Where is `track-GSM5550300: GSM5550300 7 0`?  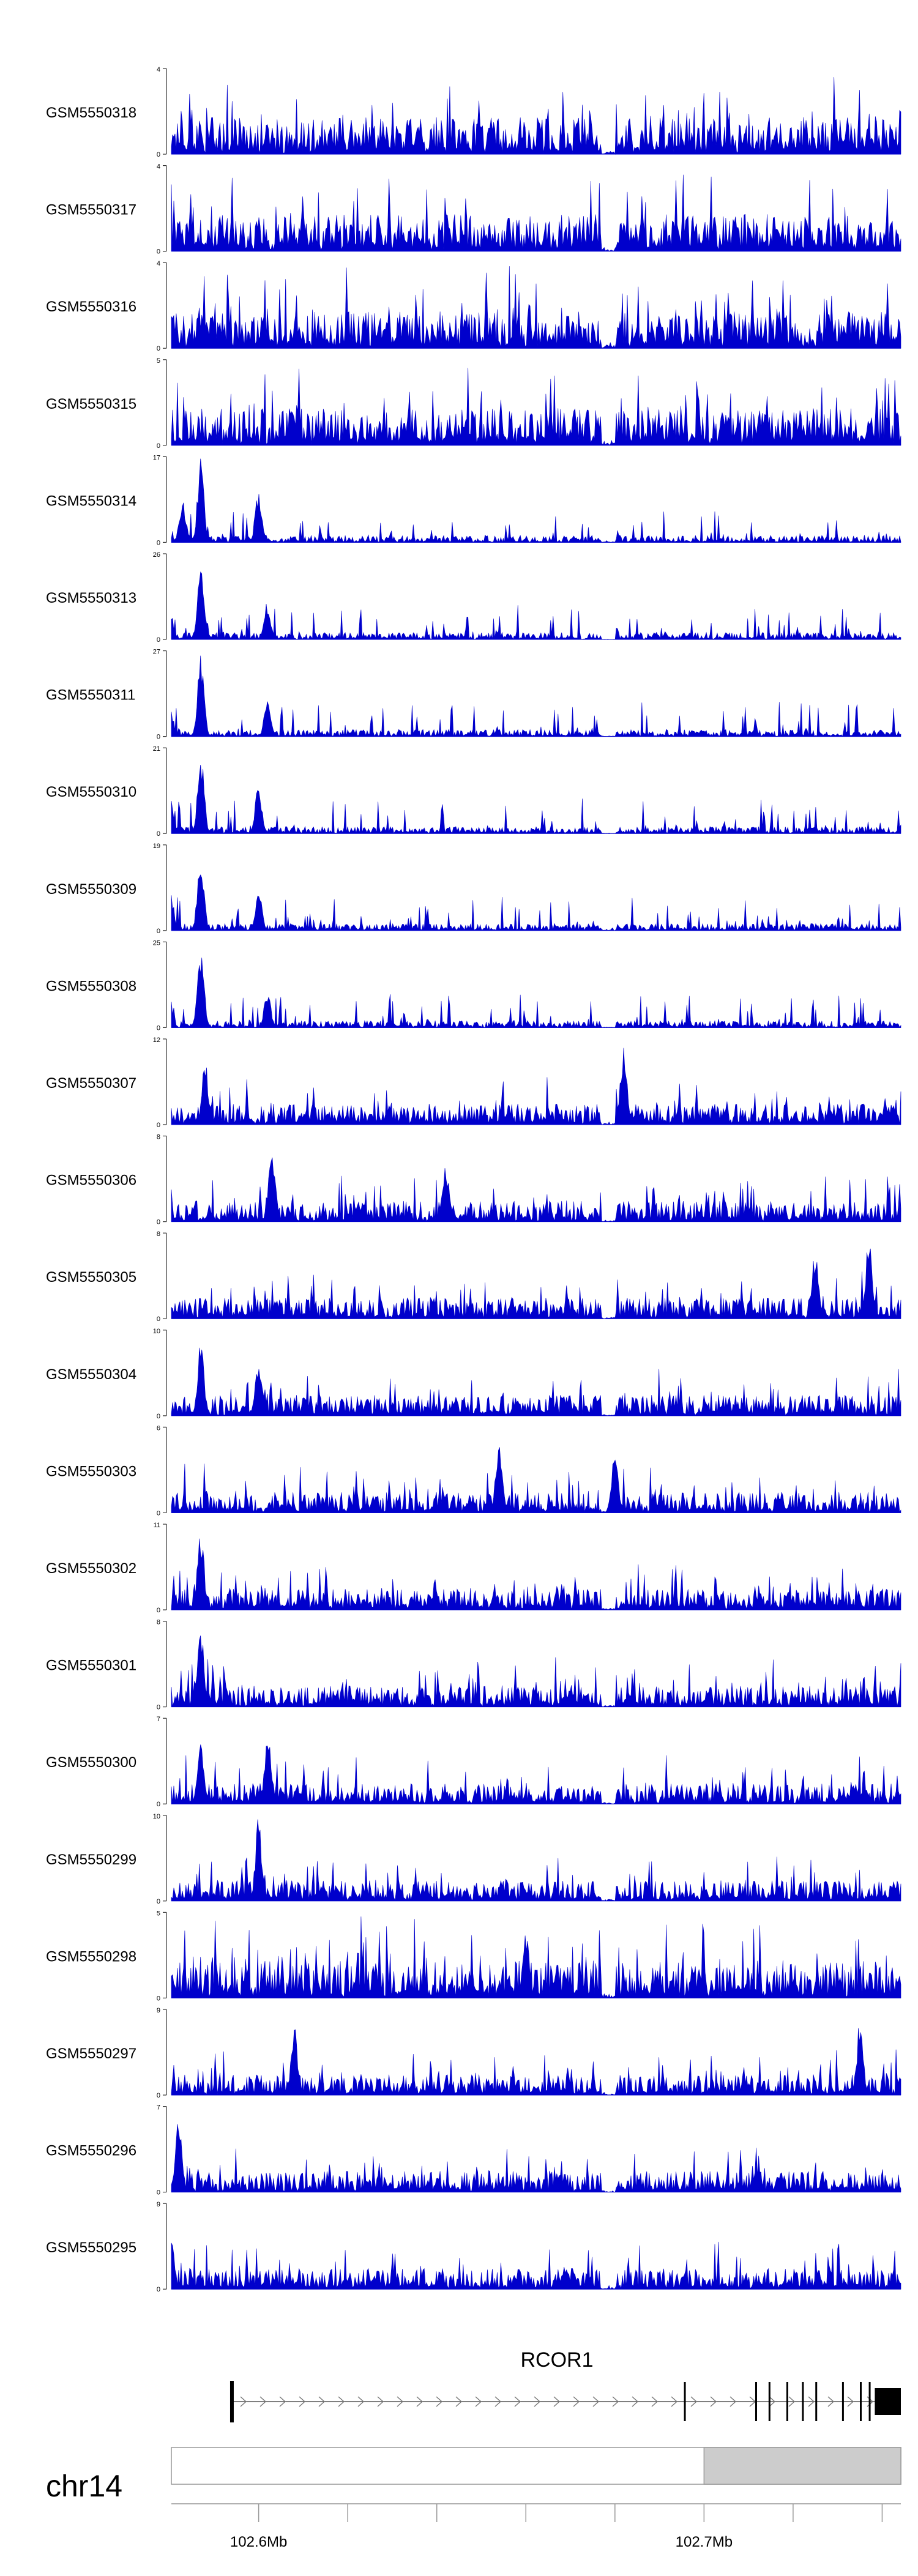 track-GSM5550300: GSM5550300 7 0 is located at coordinates (473, 1762).